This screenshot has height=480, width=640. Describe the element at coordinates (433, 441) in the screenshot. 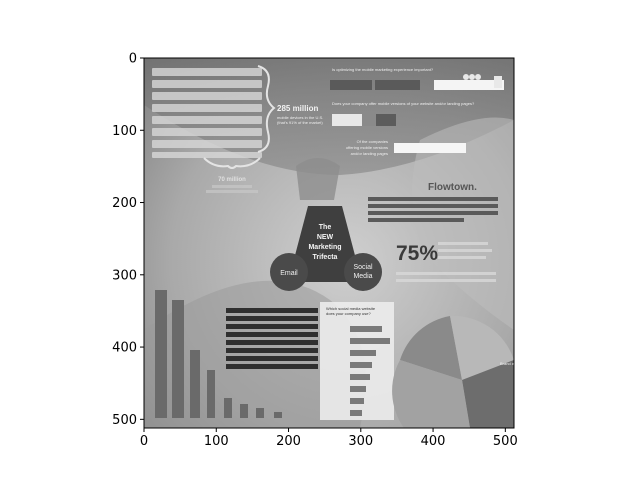

I see `x-tick-label: 400` at that location.